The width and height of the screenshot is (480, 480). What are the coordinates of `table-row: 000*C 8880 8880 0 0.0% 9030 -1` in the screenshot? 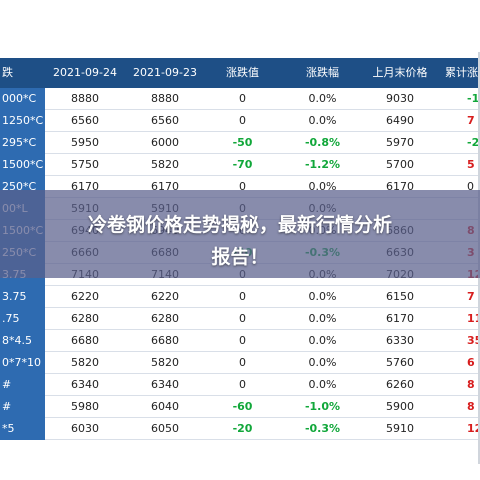 It's located at (240, 99).